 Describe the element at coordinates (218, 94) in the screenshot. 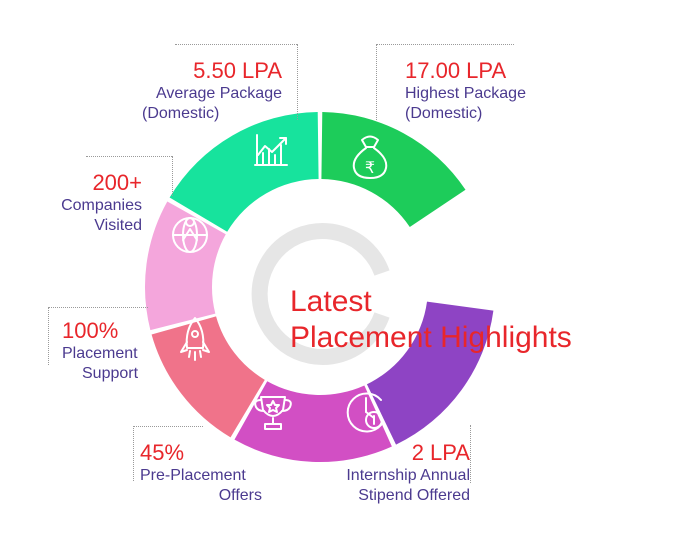

I see `average-package-label: Average Package` at that location.